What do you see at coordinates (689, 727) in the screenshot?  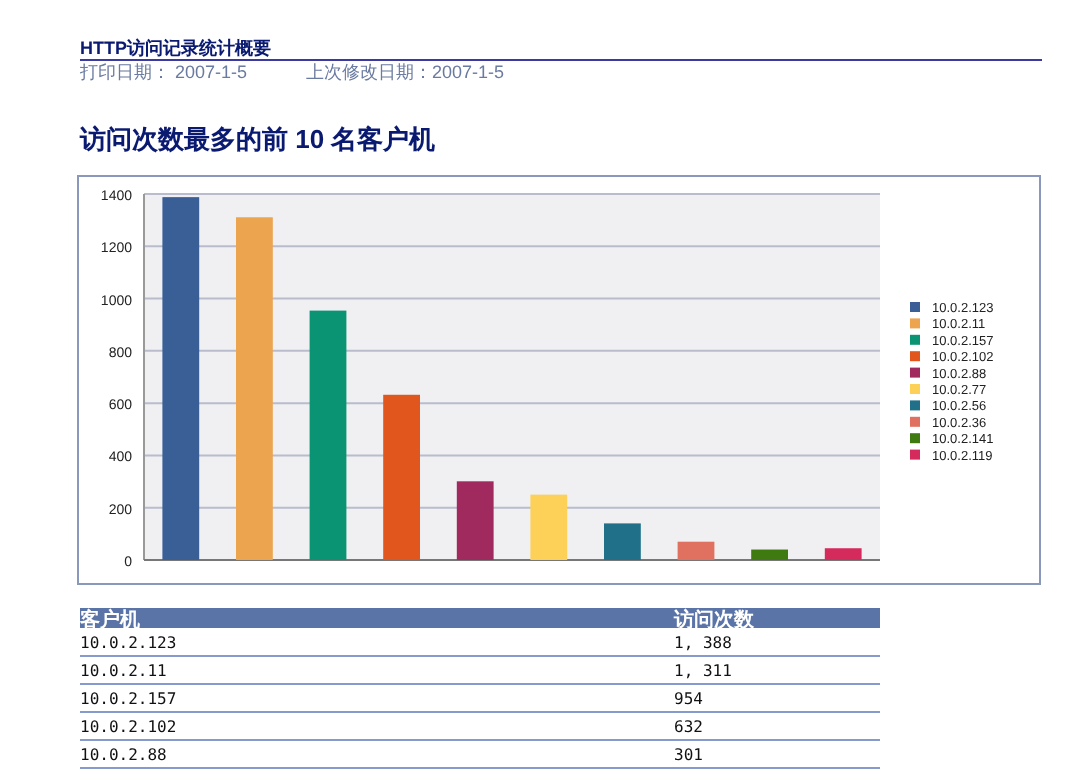 I see `text: 632` at bounding box center [689, 727].